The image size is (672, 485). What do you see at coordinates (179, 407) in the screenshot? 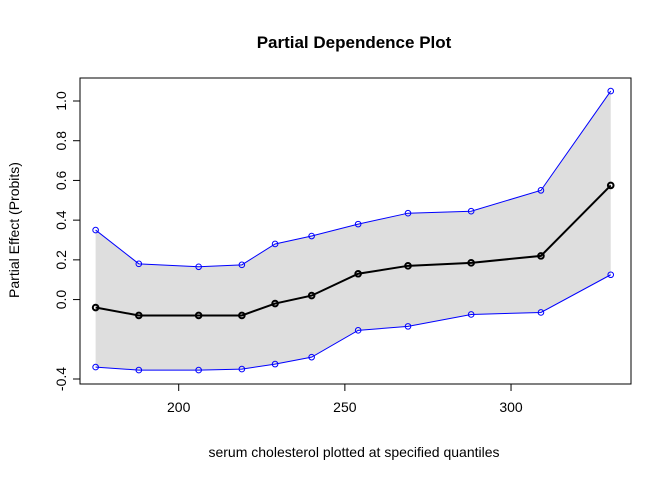
I see `x-tick-label: 200` at bounding box center [179, 407].